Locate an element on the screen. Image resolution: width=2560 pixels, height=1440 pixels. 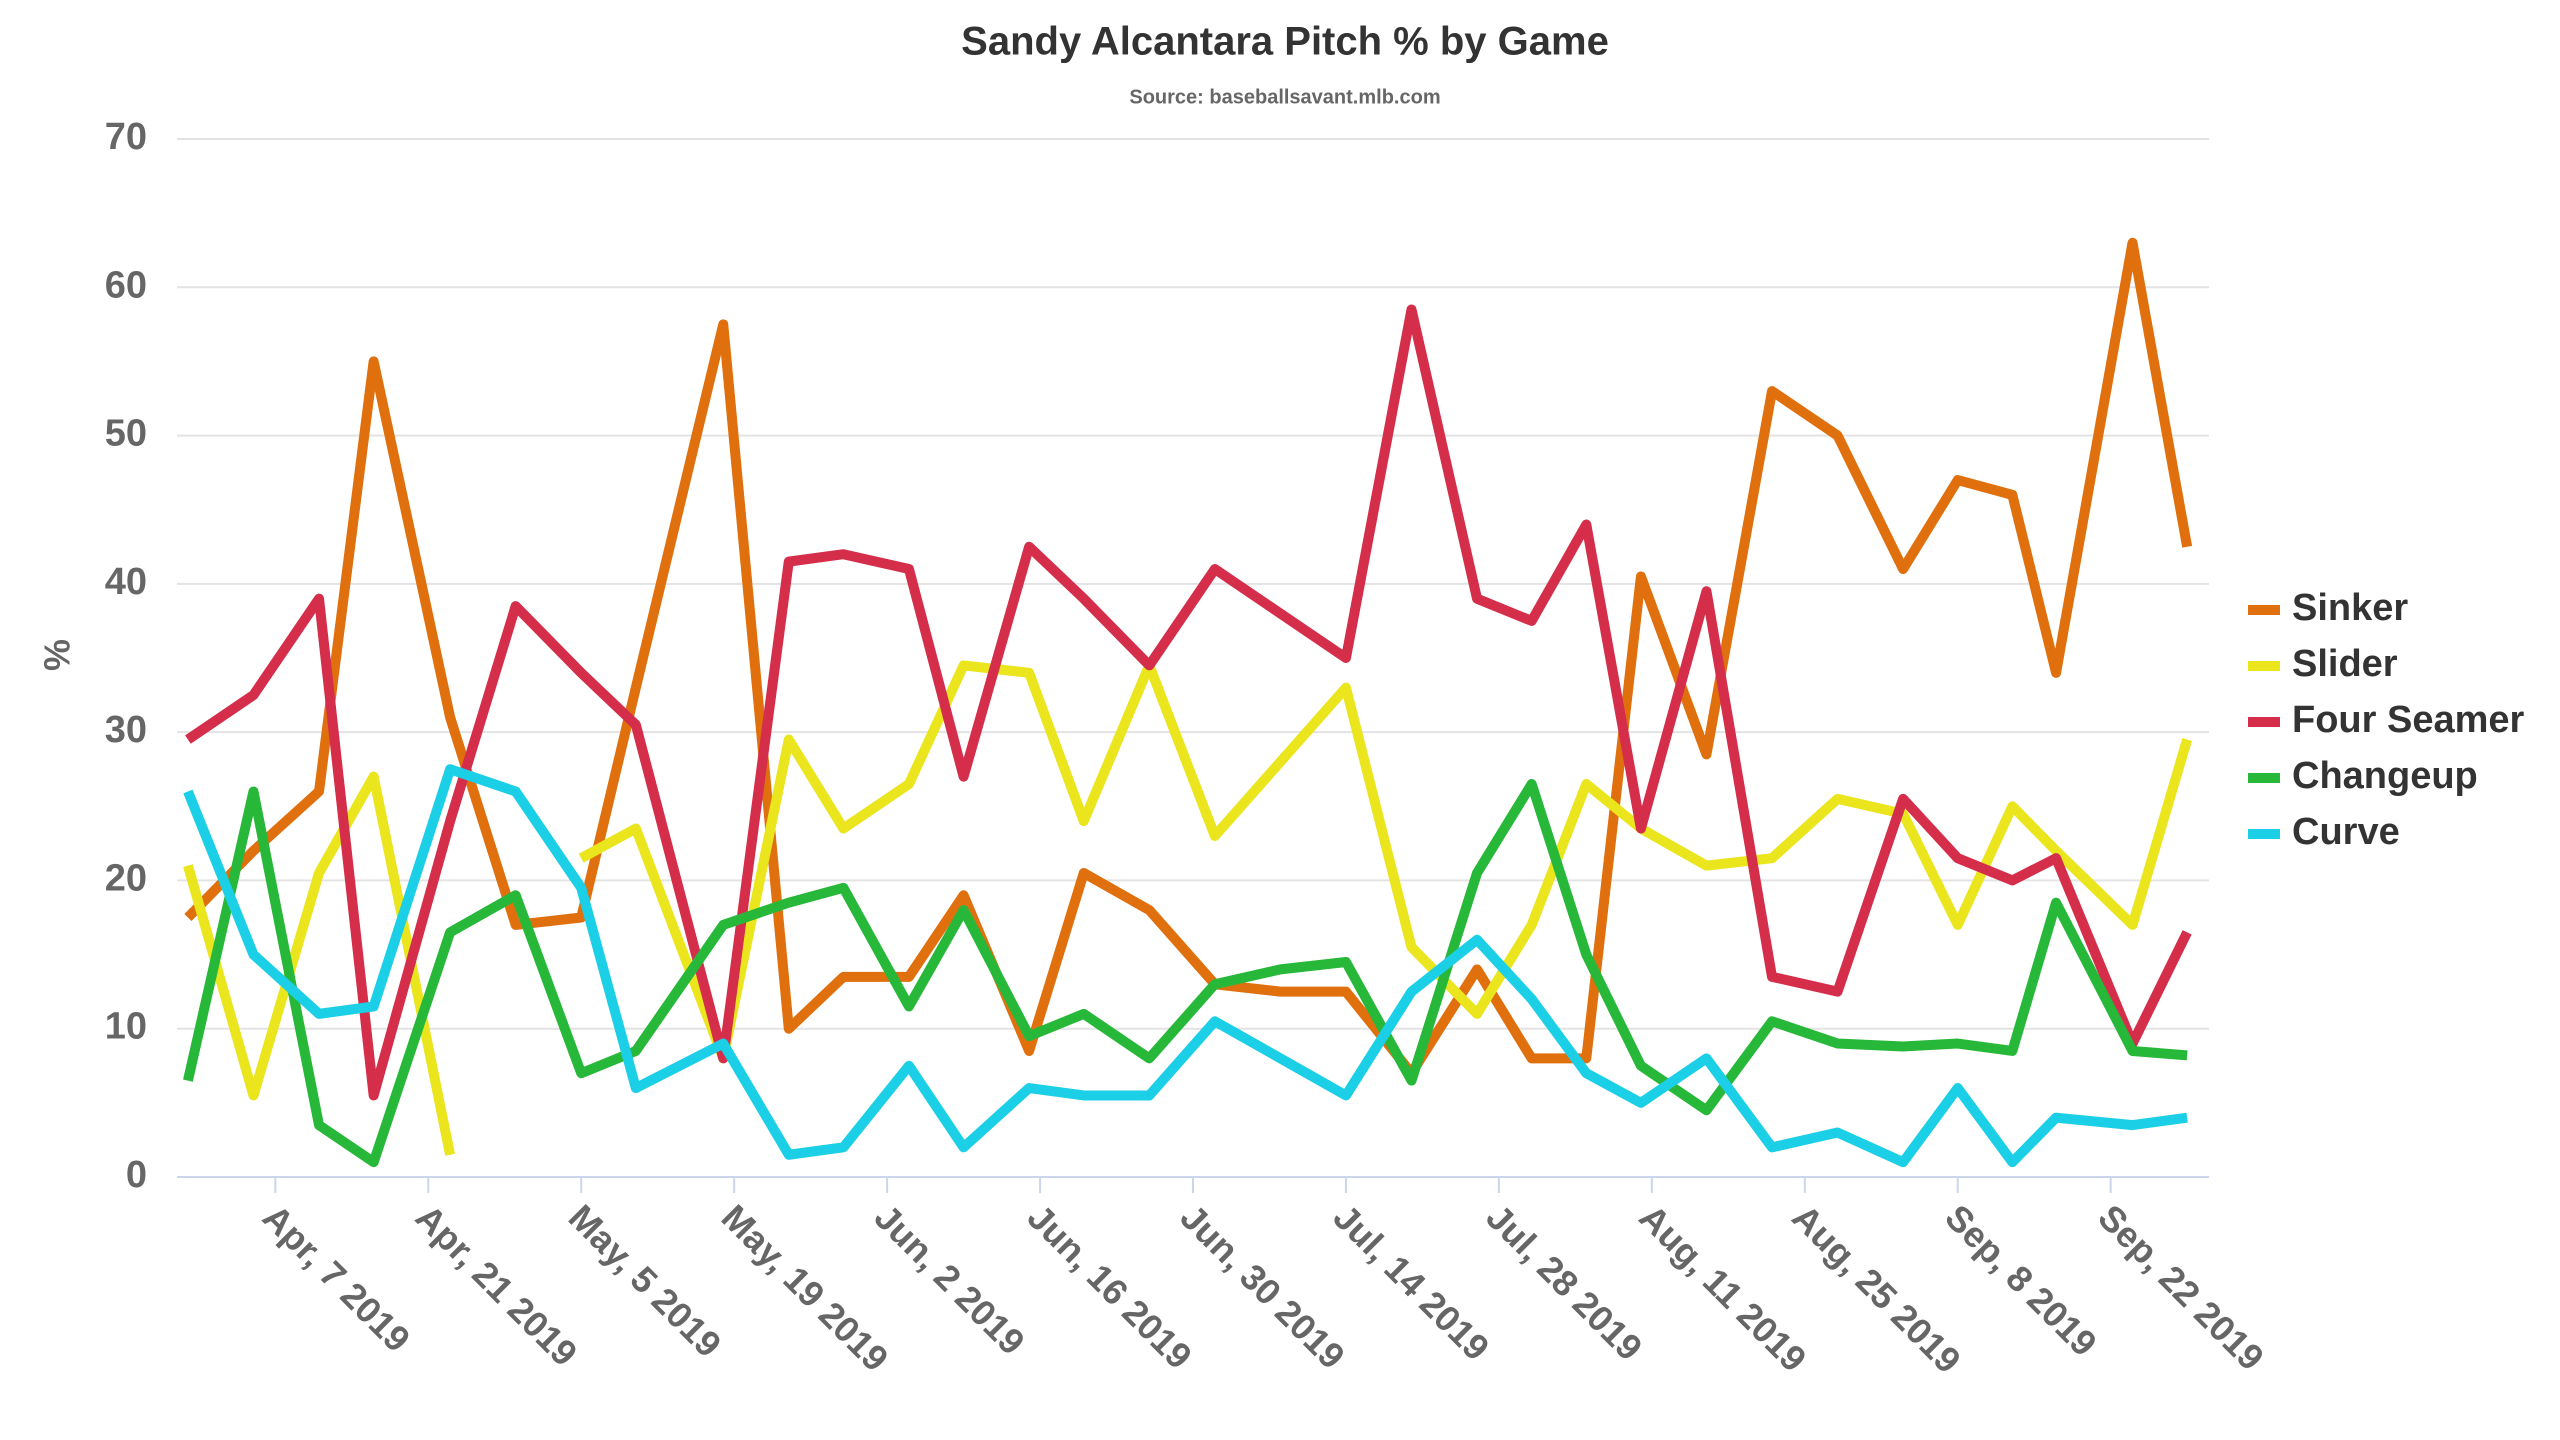
legend-label: Sinker is located at coordinates (2350, 608).